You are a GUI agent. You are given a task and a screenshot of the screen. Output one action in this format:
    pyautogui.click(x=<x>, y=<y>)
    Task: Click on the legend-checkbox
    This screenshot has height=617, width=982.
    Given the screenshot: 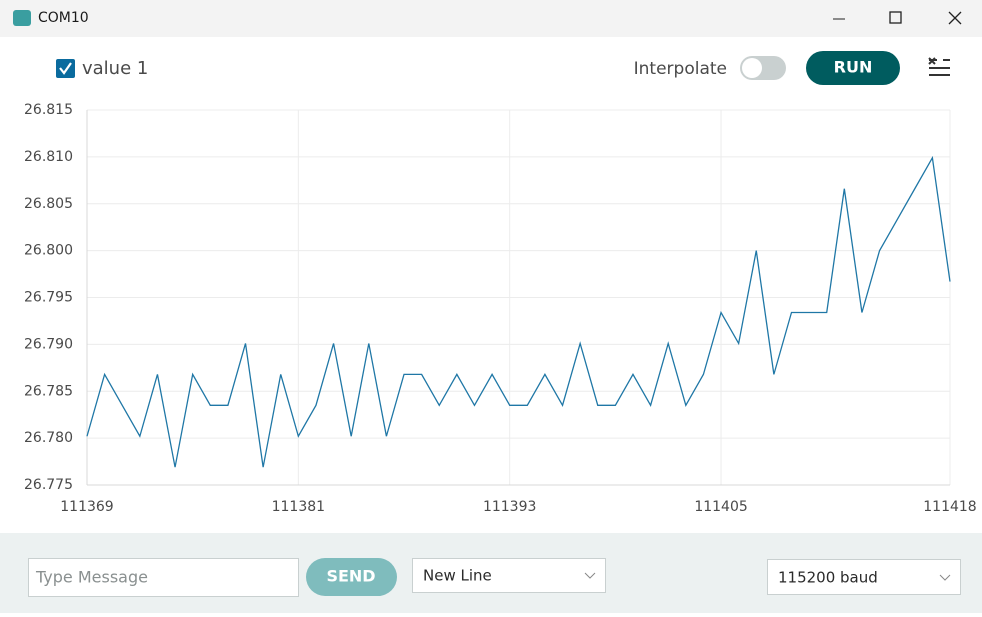 What is the action you would take?
    pyautogui.click(x=65, y=68)
    